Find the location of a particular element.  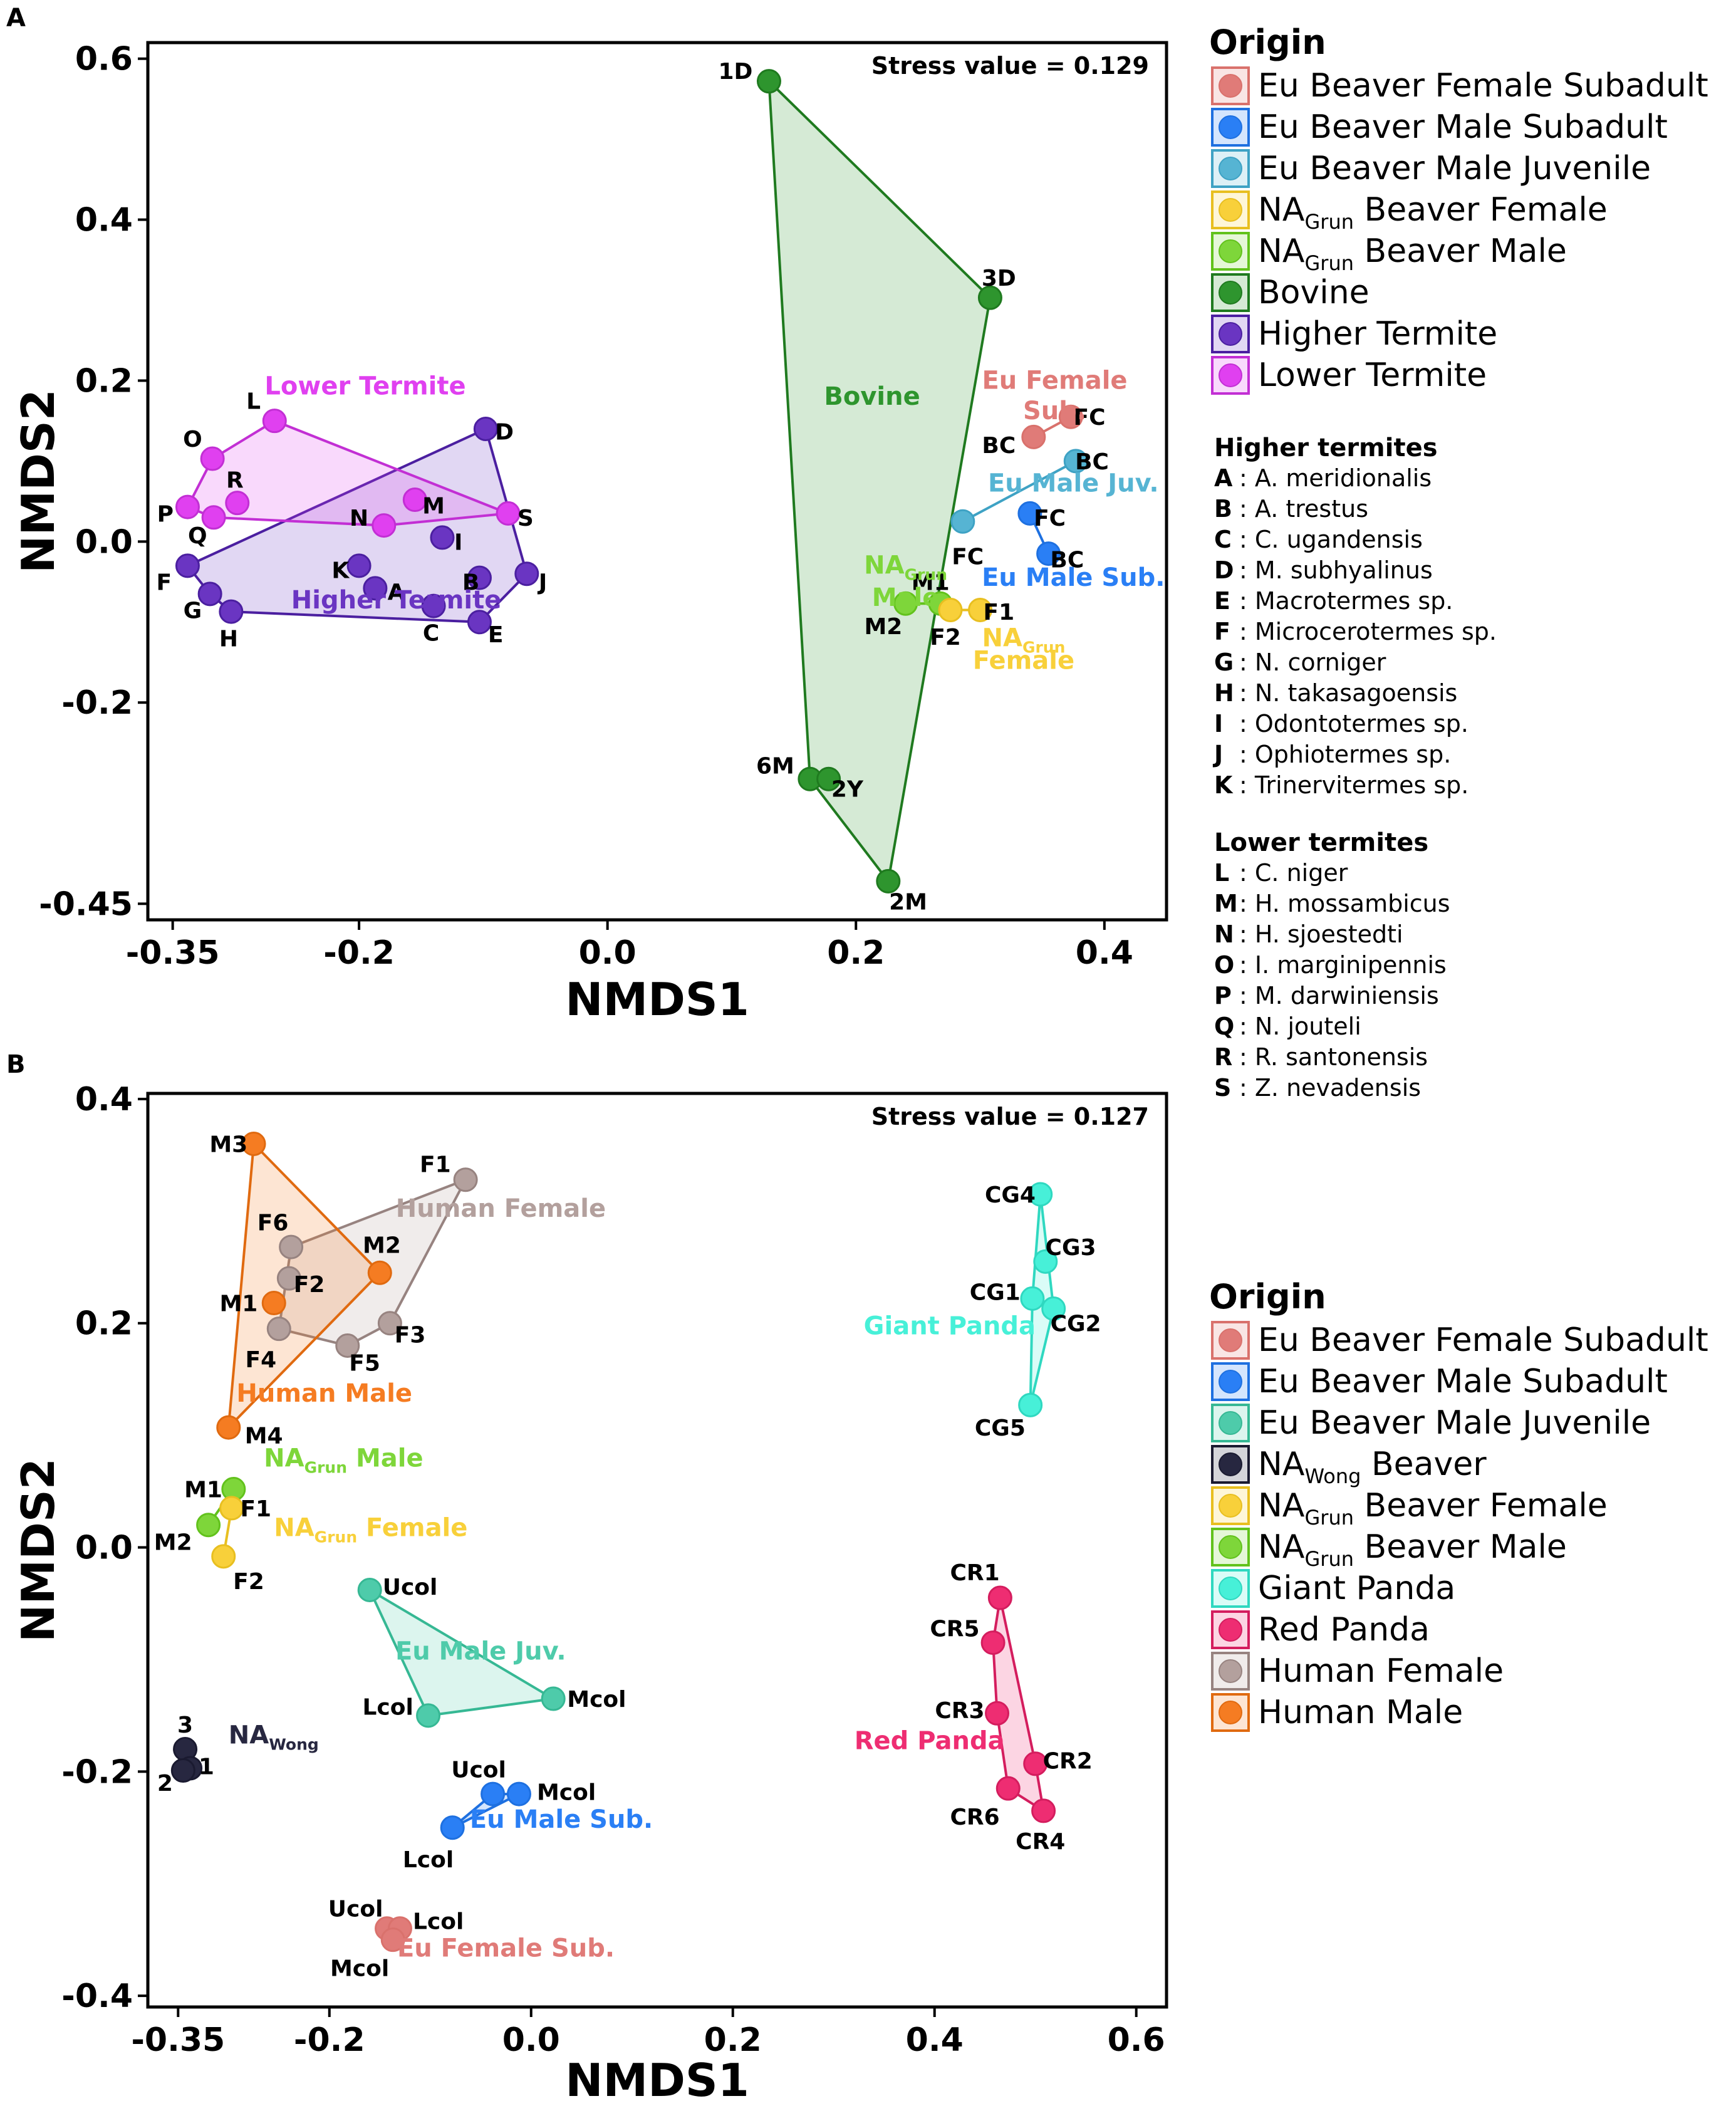

legend-label: Eu Beaver Female Subadult is located at coordinates (1483, 86).